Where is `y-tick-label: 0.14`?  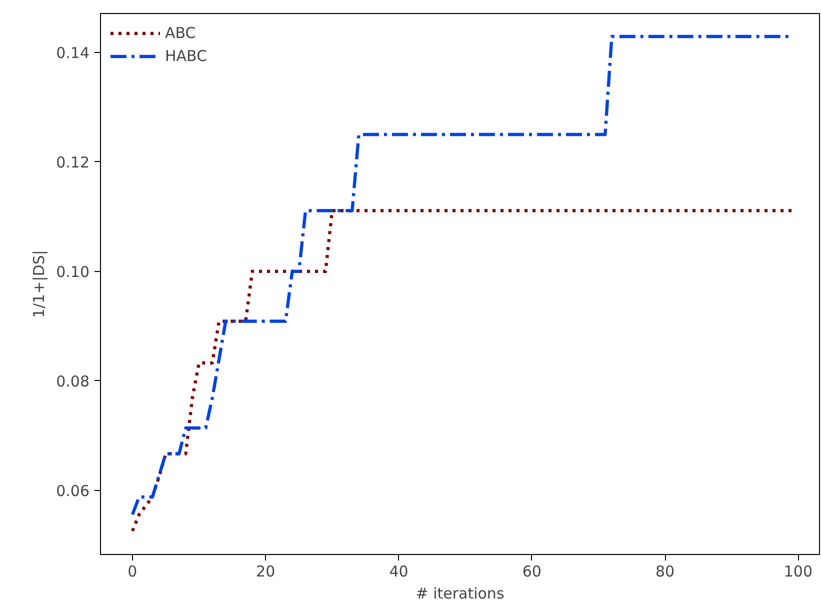
y-tick-label: 0.14 is located at coordinates (73, 53).